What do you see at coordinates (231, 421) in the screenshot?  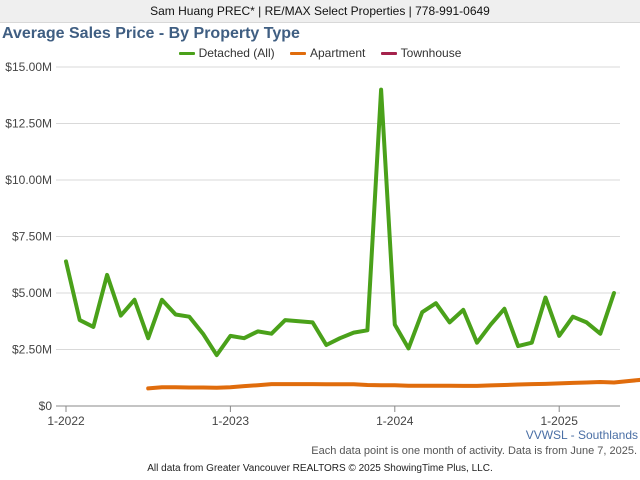 I see `x-tick-label: 1-2023` at bounding box center [231, 421].